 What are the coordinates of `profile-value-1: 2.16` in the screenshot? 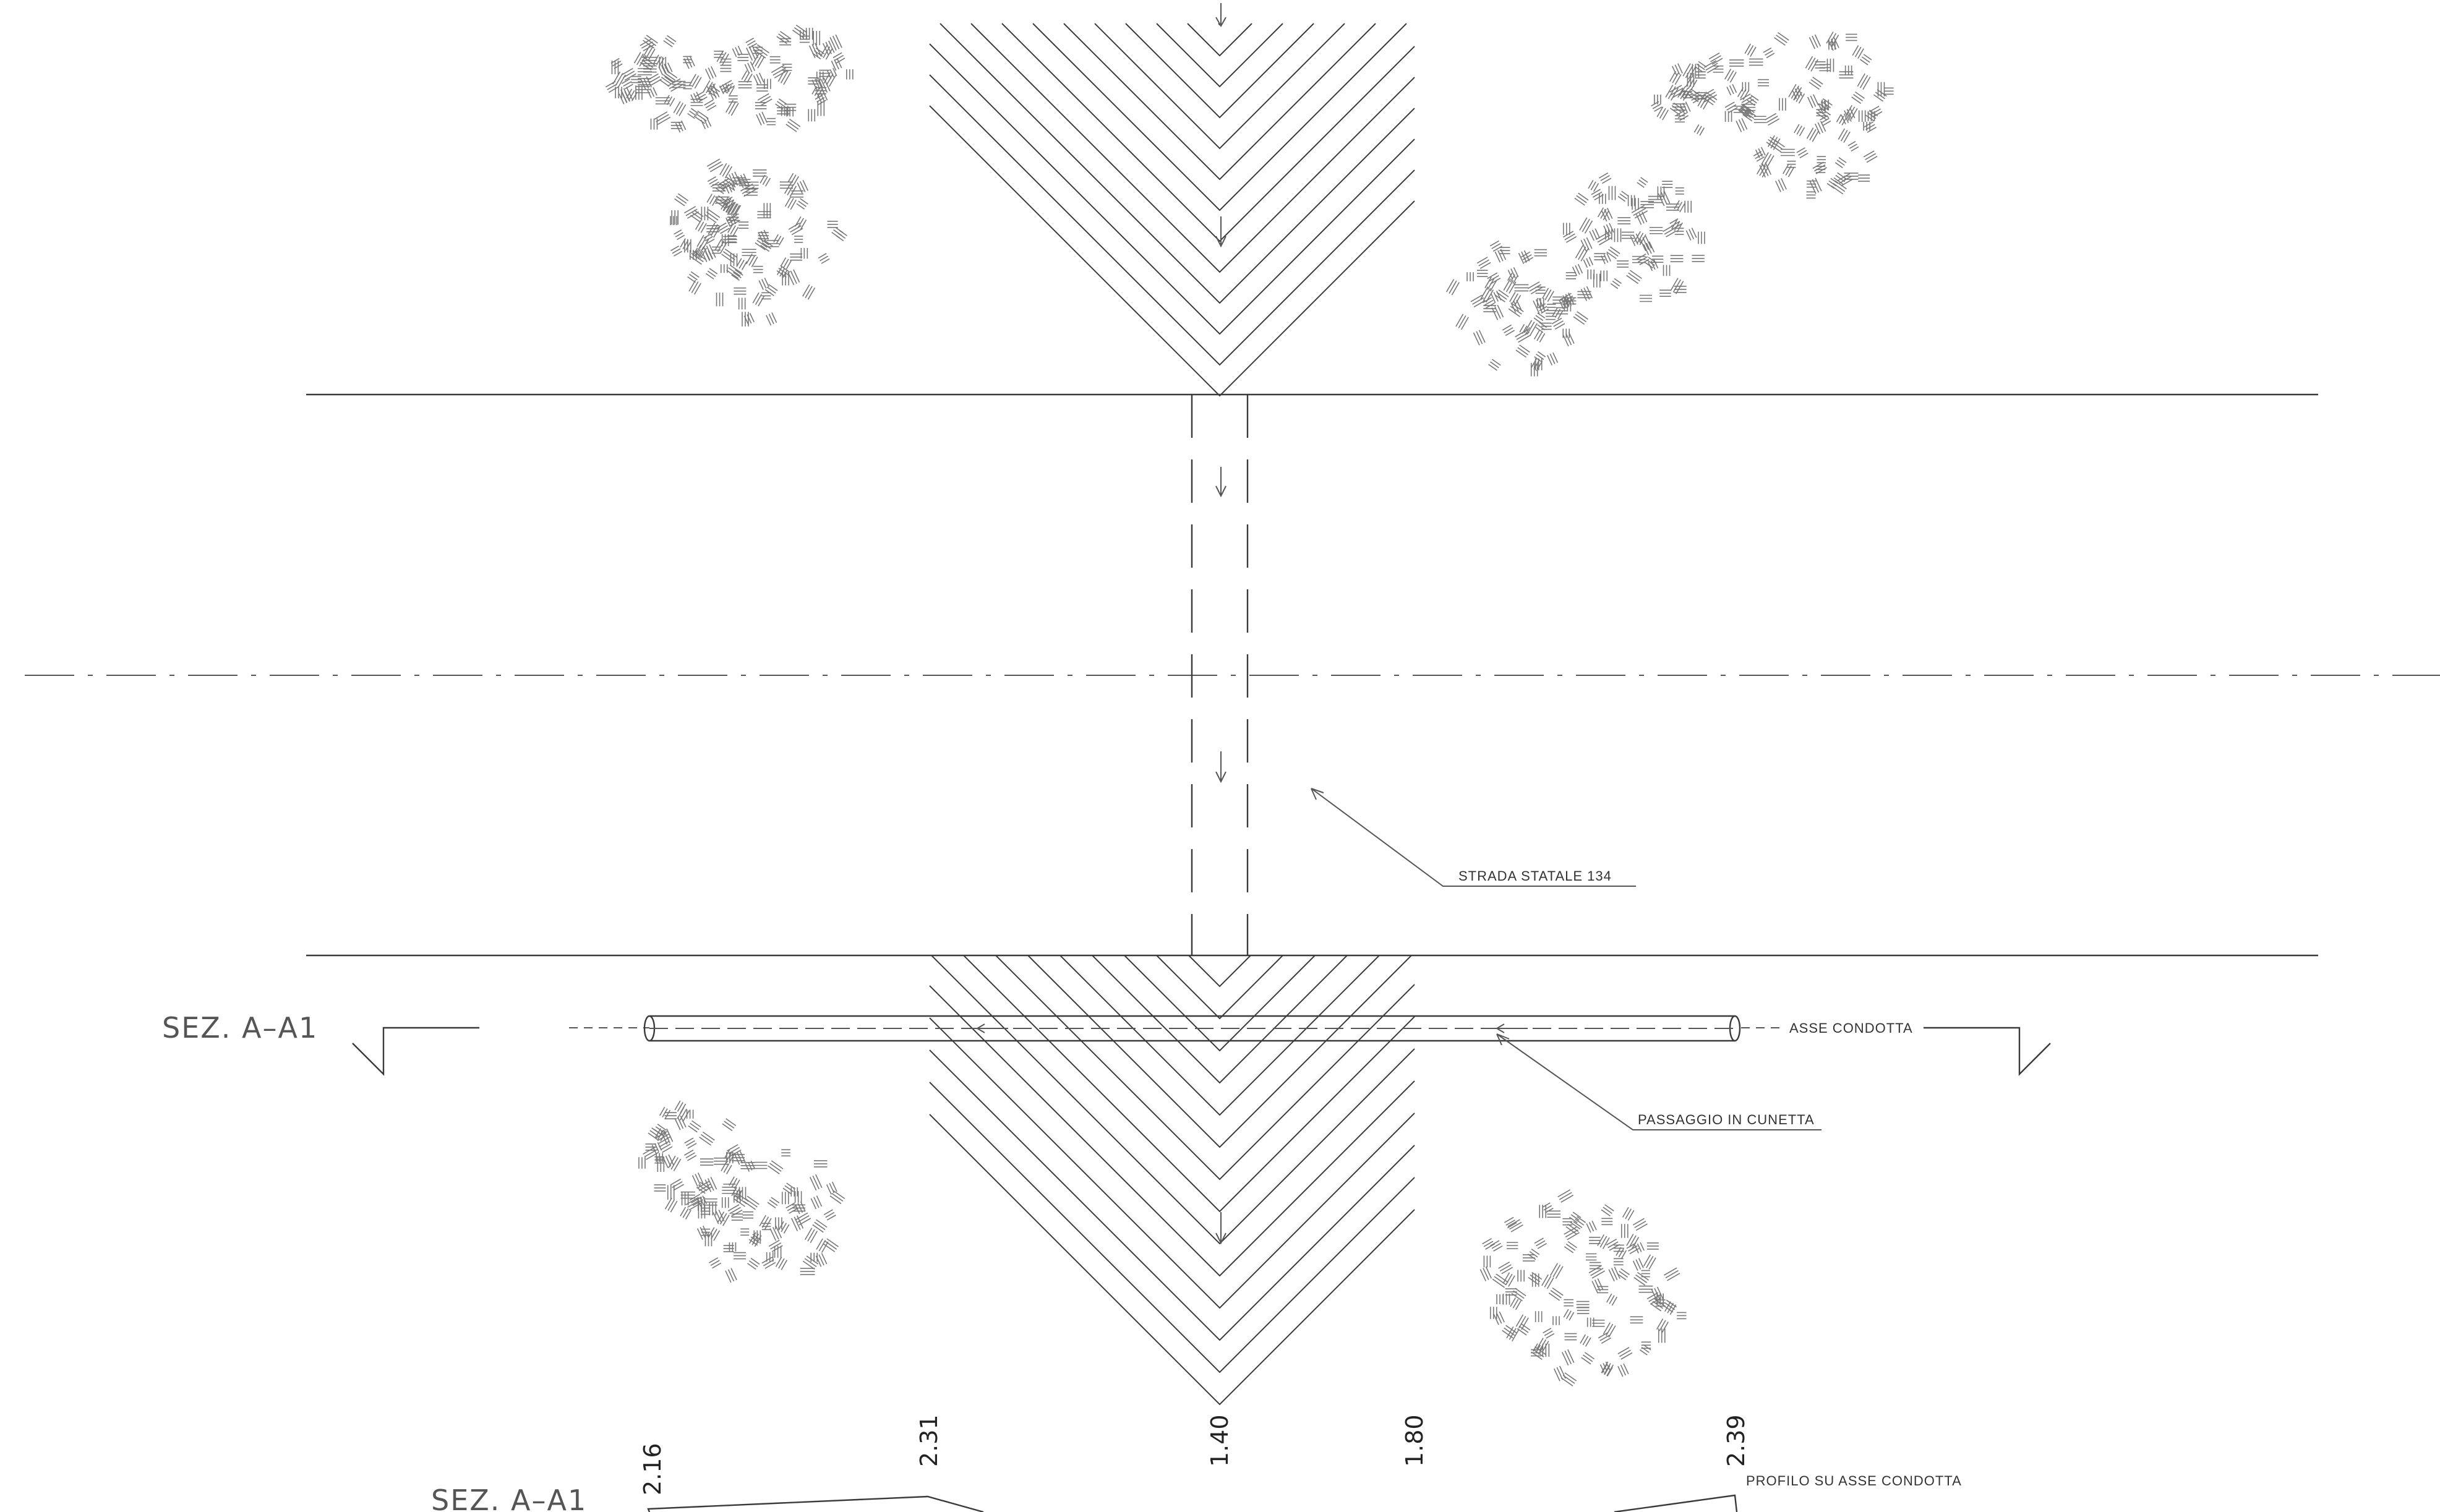 It's located at (652, 1469).